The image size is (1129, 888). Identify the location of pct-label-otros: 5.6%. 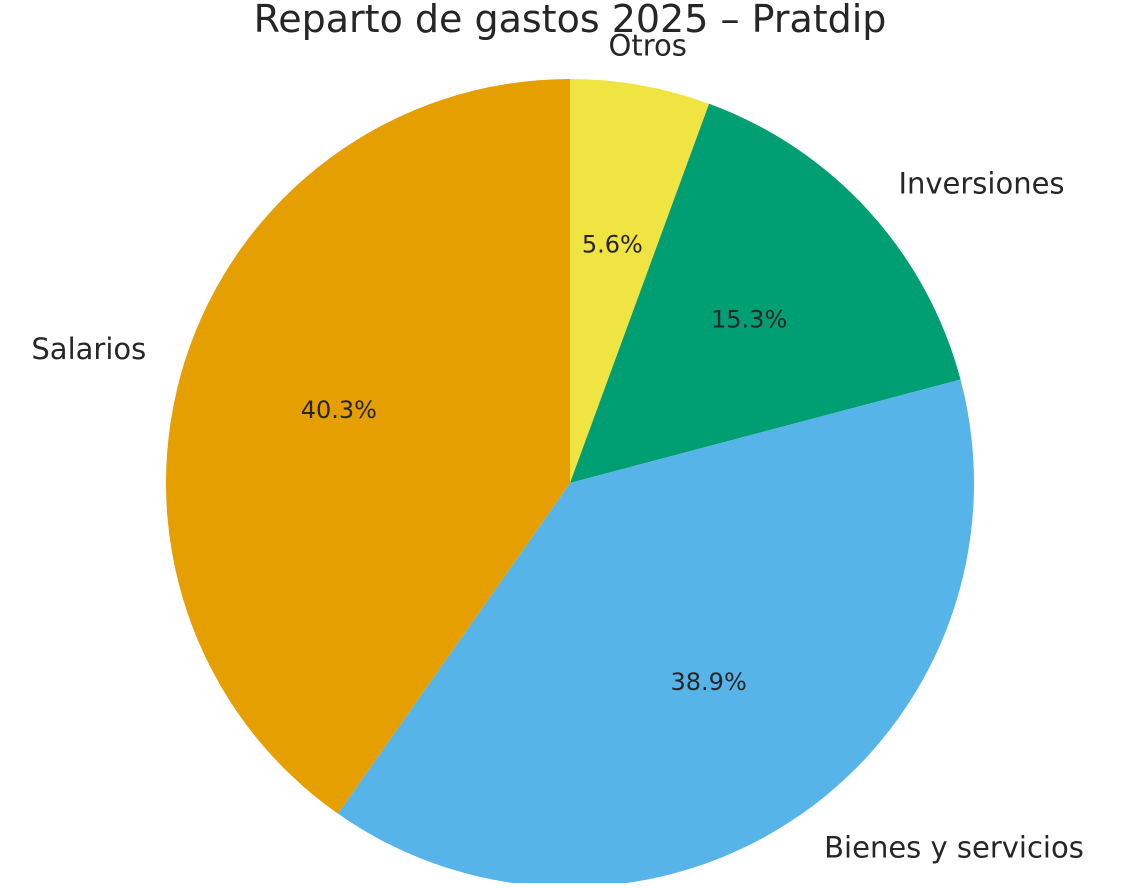
(612, 244).